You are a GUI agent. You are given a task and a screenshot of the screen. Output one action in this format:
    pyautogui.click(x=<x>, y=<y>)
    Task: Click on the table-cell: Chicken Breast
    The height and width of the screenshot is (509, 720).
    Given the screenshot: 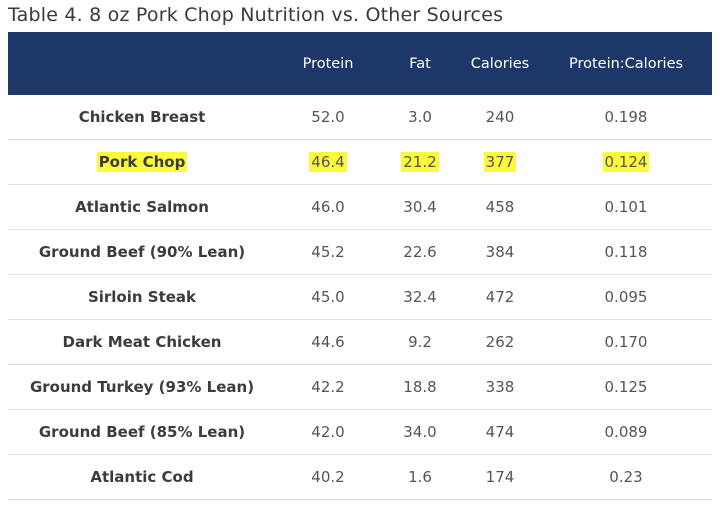 What is the action you would take?
    pyautogui.click(x=142, y=117)
    